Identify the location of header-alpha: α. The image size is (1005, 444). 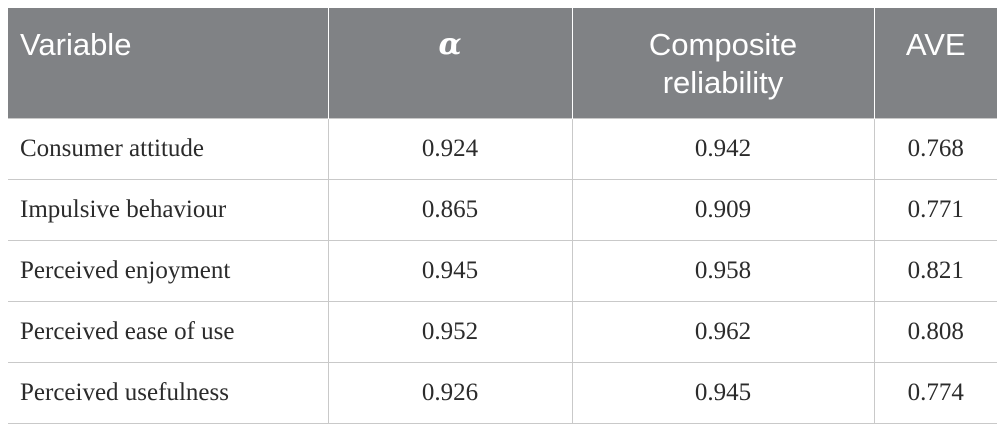
(449, 63).